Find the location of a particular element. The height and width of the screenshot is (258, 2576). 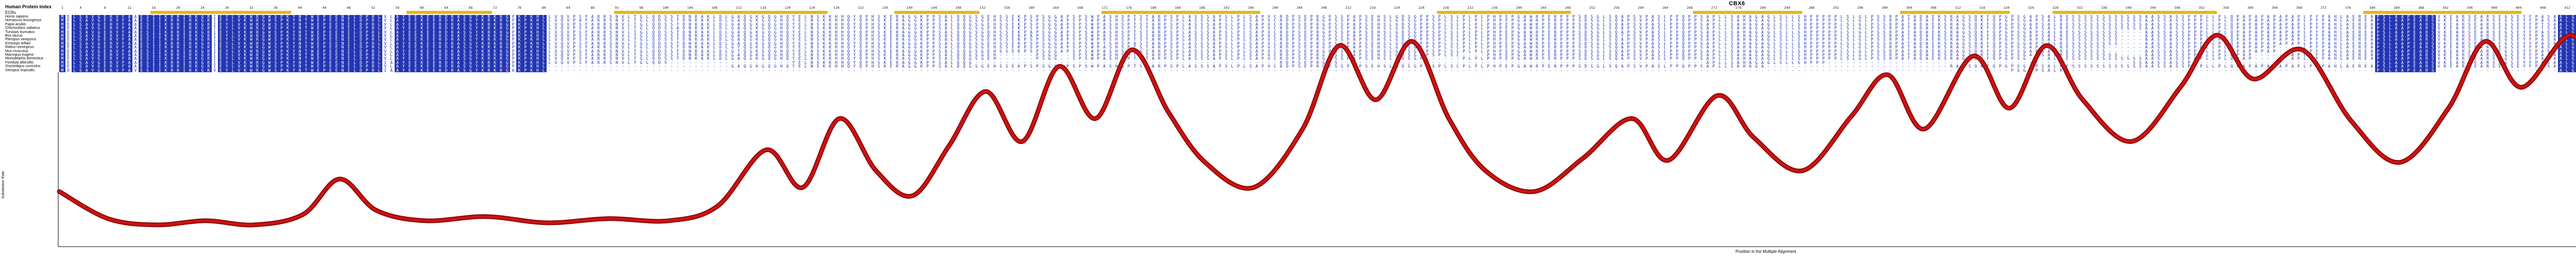

ruler-tick-label: 172 is located at coordinates (1104, 8).